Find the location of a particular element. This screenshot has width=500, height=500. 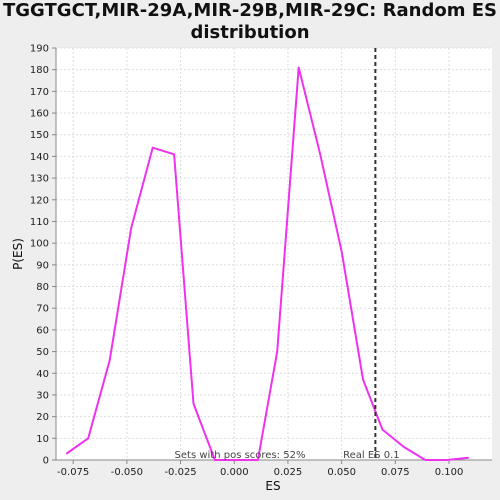

y-tick-label: 70 is located at coordinates (42, 309).